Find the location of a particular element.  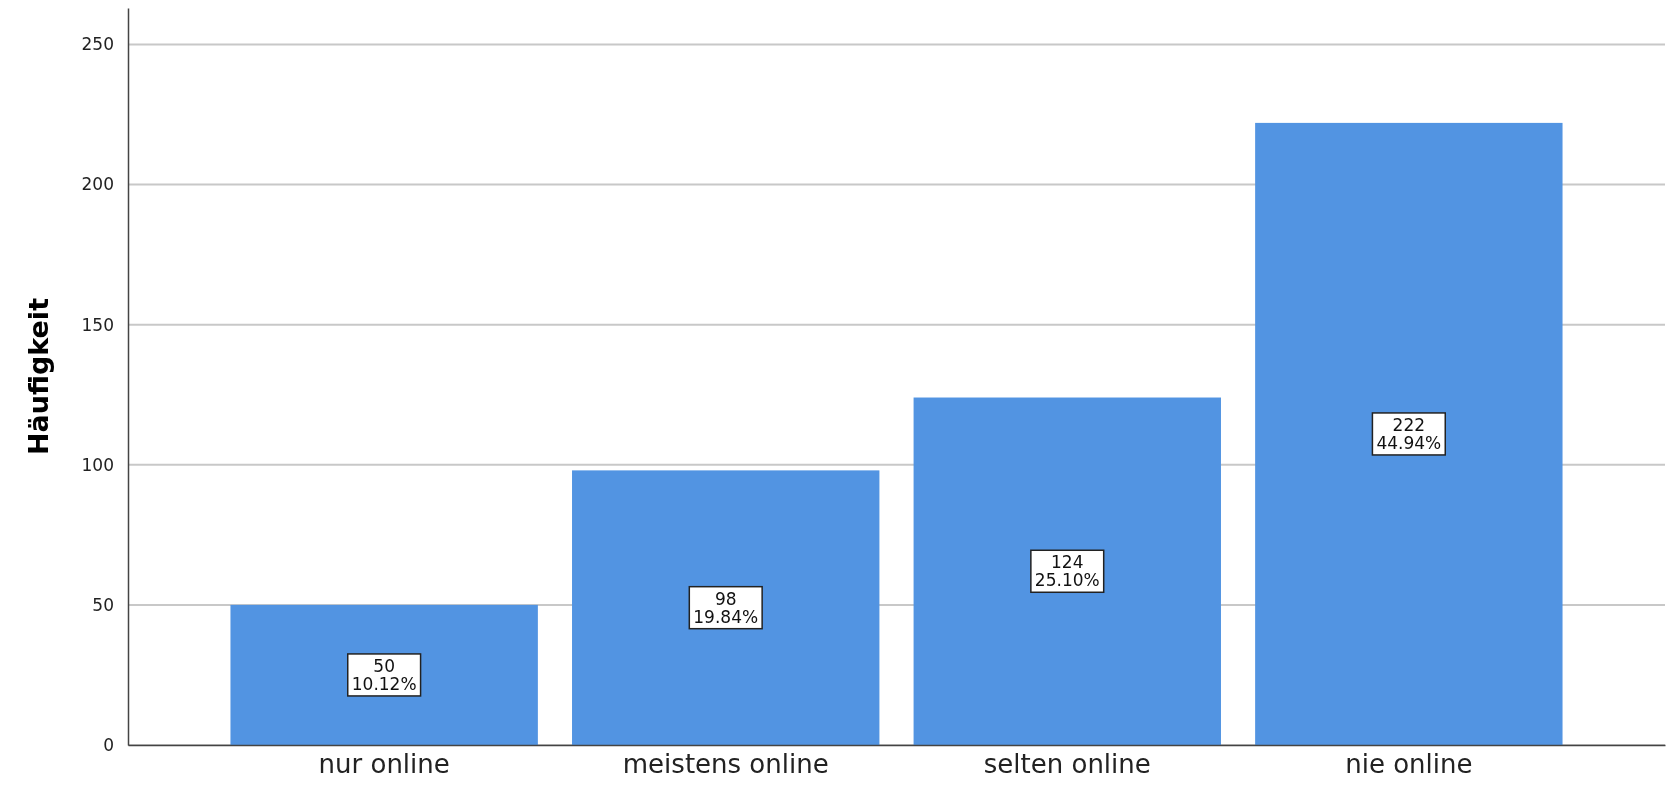

data-label: 222 44.94% is located at coordinates (1409, 433).